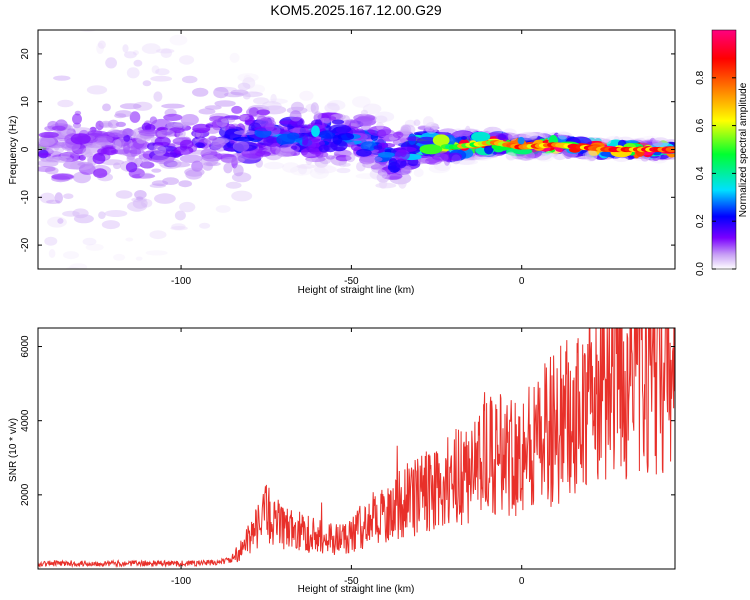 Image resolution: width=750 pixels, height=600 pixels. Describe the element at coordinates (25, 149) in the screenshot. I see `spectrogram-y-tick-label: 0` at that location.